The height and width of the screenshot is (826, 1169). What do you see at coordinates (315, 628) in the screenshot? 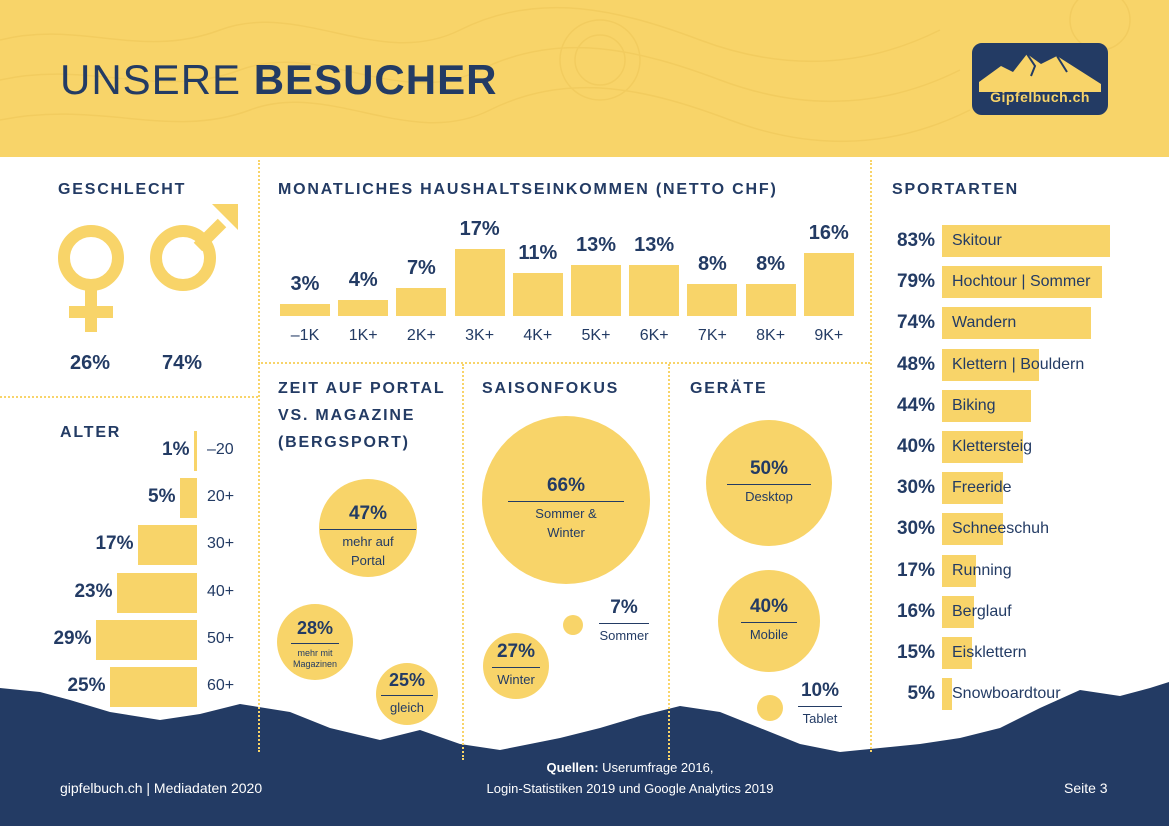
I see `zeit-bubble-pct: 28%` at bounding box center [315, 628].